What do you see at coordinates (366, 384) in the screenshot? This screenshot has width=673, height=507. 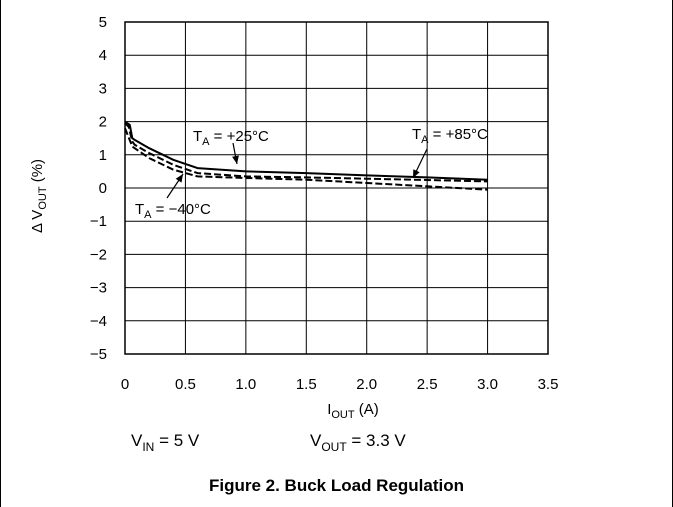 I see `x-tick-label: 2.0` at bounding box center [366, 384].